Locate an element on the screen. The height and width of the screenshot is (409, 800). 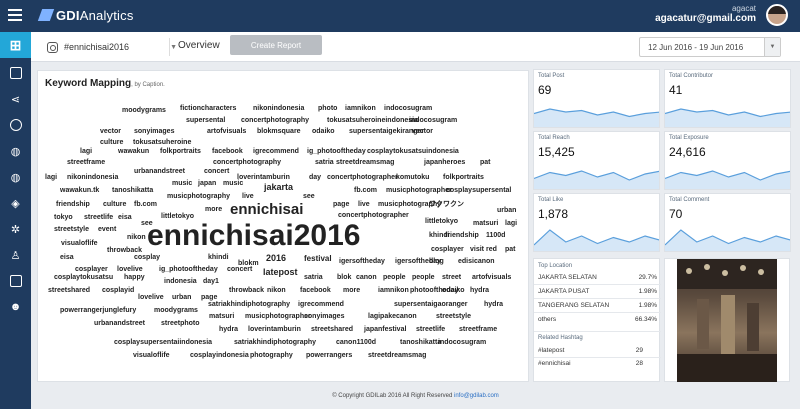
keyword-63: tokyo is located at coordinates (63, 217).